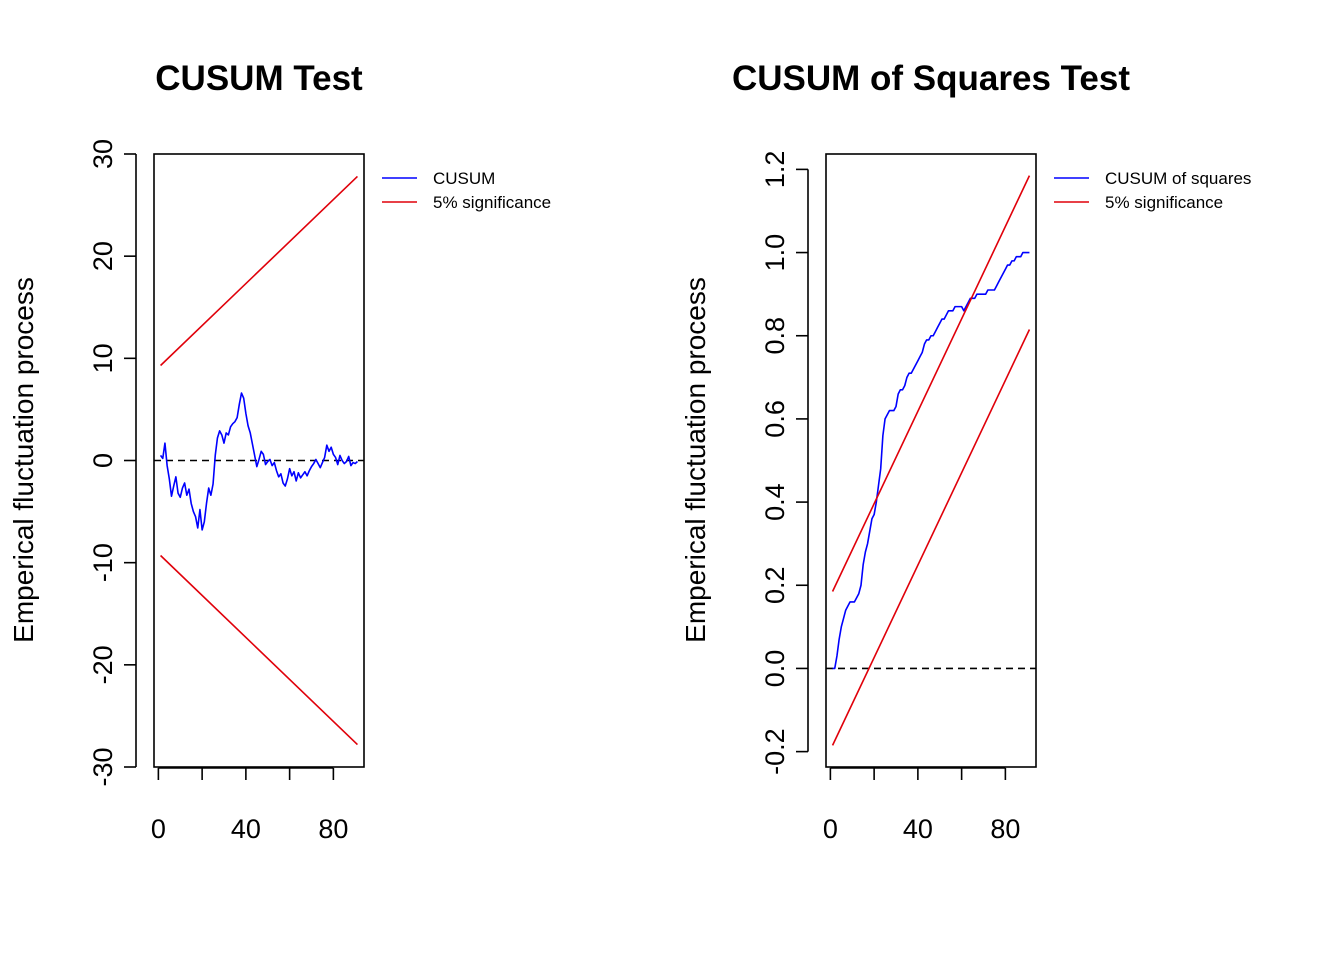 This screenshot has height=960, width=1344. What do you see at coordinates (103, 460) in the screenshot?
I see `y-tick-label: 0` at bounding box center [103, 460].